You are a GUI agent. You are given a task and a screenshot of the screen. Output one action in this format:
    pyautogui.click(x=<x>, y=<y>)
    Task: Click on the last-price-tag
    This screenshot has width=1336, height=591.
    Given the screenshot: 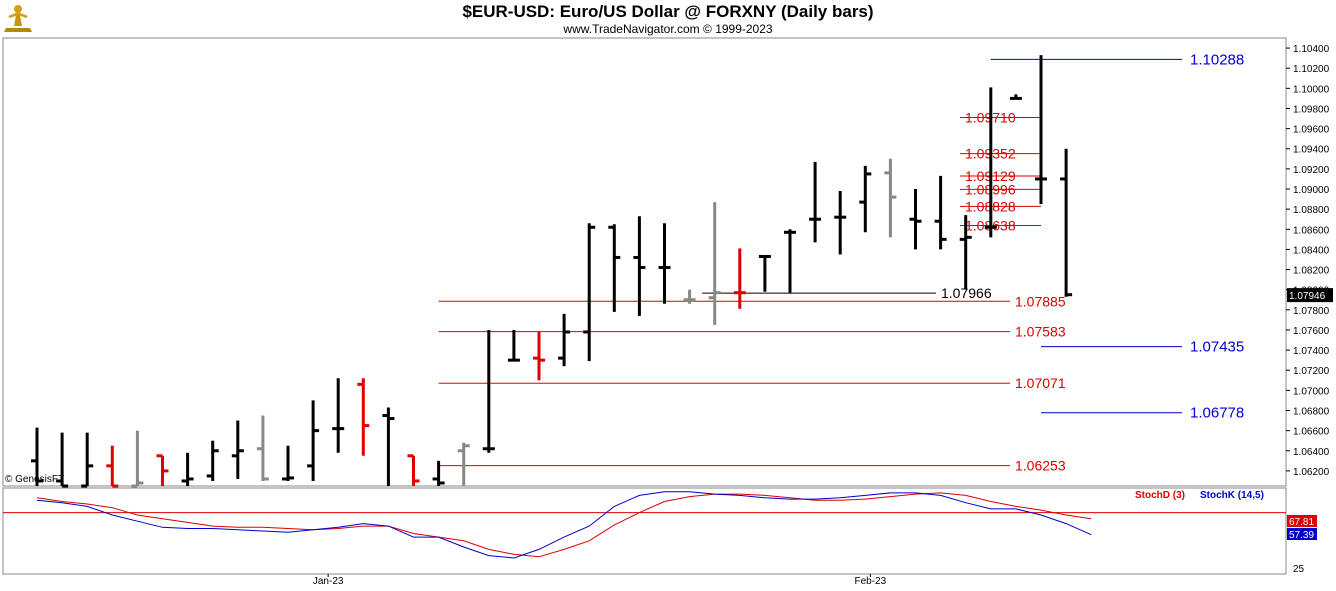 What is the action you would take?
    pyautogui.click(x=1310, y=295)
    